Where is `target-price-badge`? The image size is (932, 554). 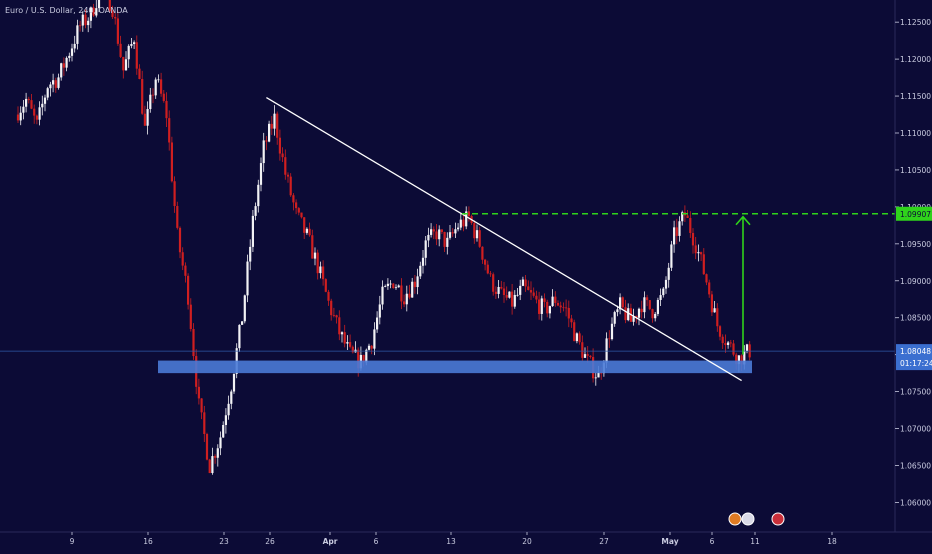
target-price-badge is located at coordinates (914, 213).